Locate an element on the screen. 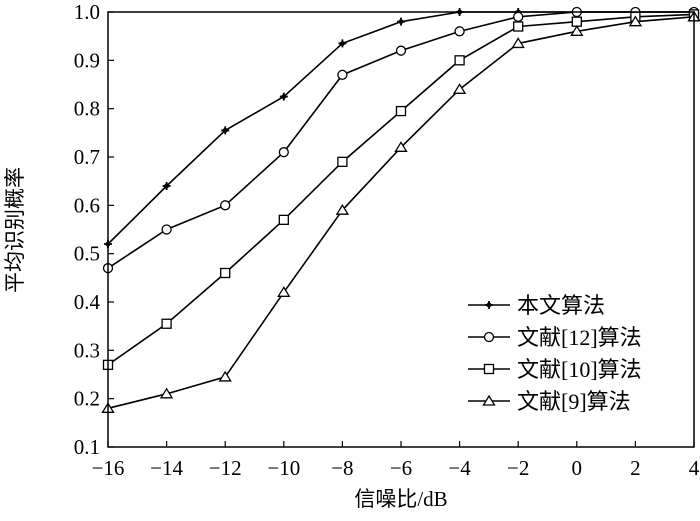 The image size is (700, 521). y-tick-label: 0.9 is located at coordinates (87, 60).